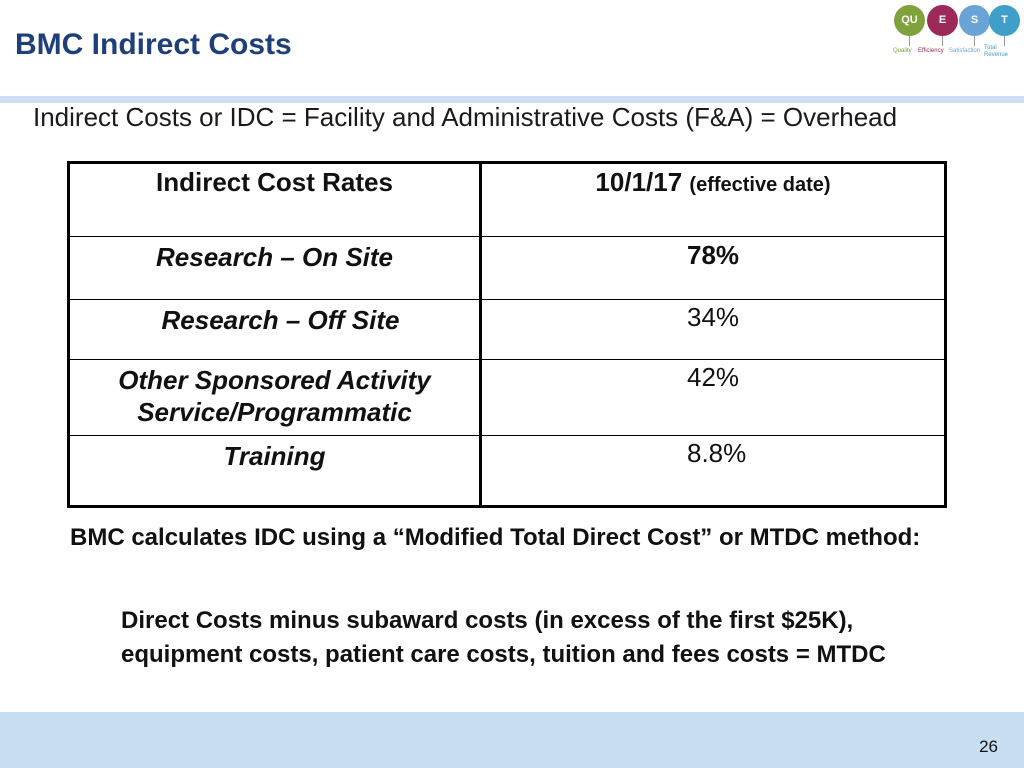 The height and width of the screenshot is (768, 1024). Describe the element at coordinates (974, 20) in the screenshot. I see `logo-circle-s: S` at that location.